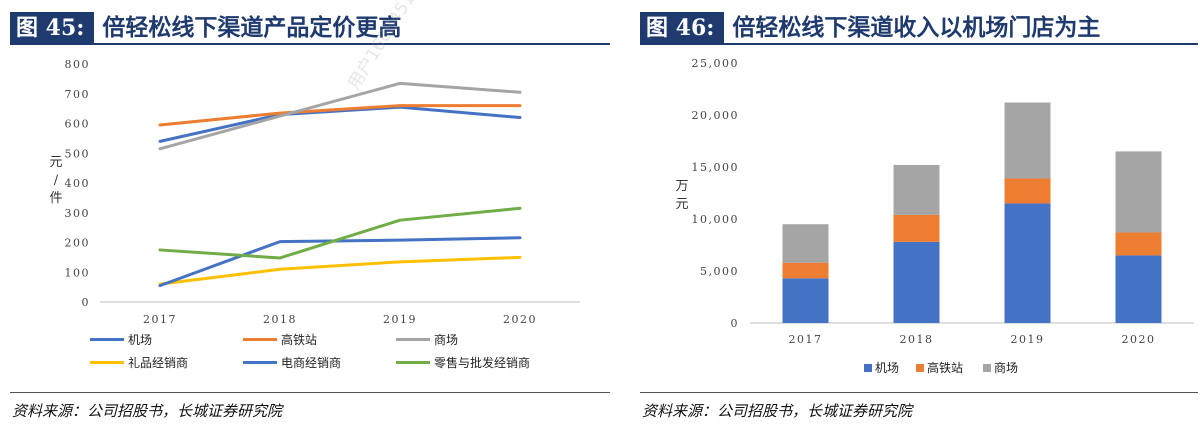 The image size is (1200, 436). What do you see at coordinates (681, 186) in the screenshot?
I see `y-axis-label: 万` at bounding box center [681, 186].